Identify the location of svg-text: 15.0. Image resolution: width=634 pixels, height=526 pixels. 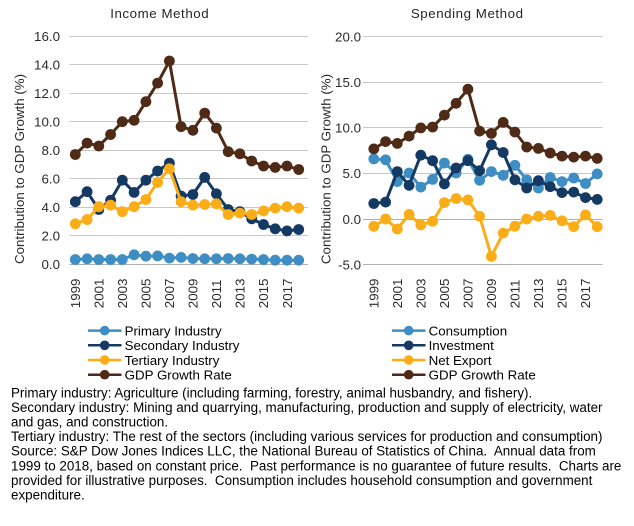
(348, 82).